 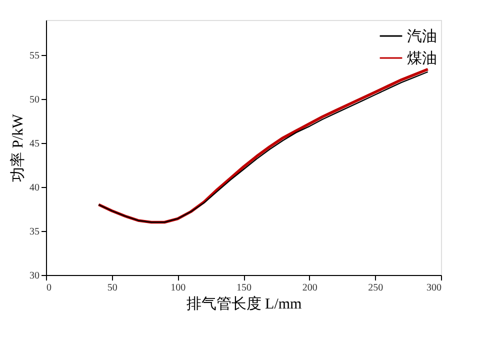 What do you see at coordinates (35, 100) in the screenshot?
I see `y-tick-label: 50` at bounding box center [35, 100].